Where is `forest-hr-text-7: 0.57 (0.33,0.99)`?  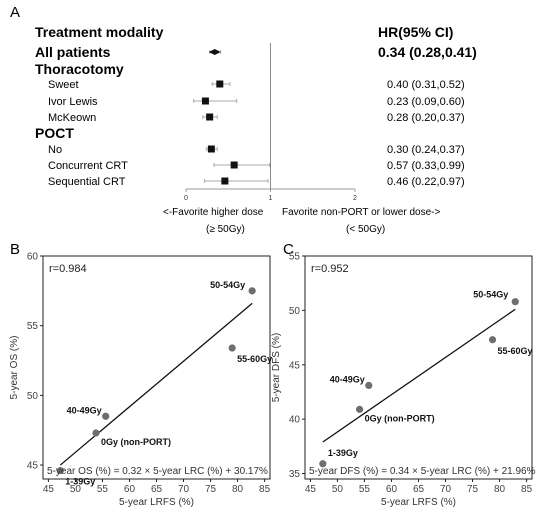 forest-hr-text-7: 0.57 (0.33,0.99) is located at coordinates (426, 166).